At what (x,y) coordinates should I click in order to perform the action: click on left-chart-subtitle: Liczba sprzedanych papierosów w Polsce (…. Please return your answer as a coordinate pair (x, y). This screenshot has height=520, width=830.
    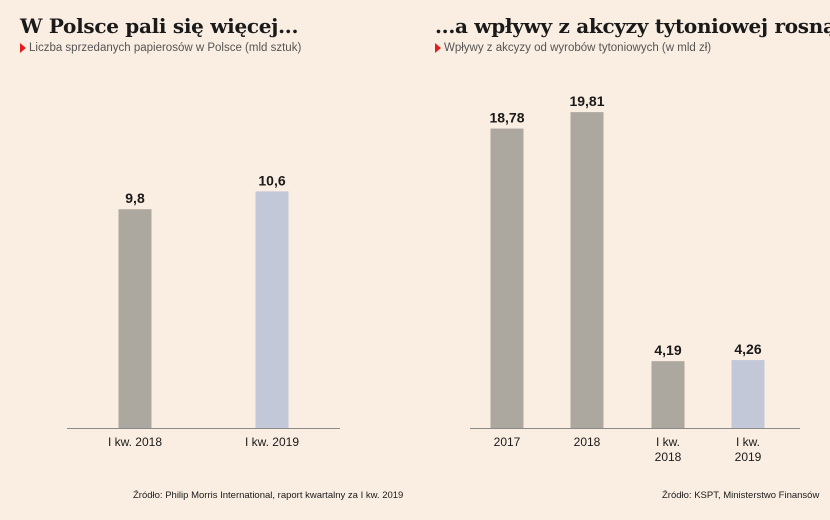
    Looking at the image, I should click on (160, 48).